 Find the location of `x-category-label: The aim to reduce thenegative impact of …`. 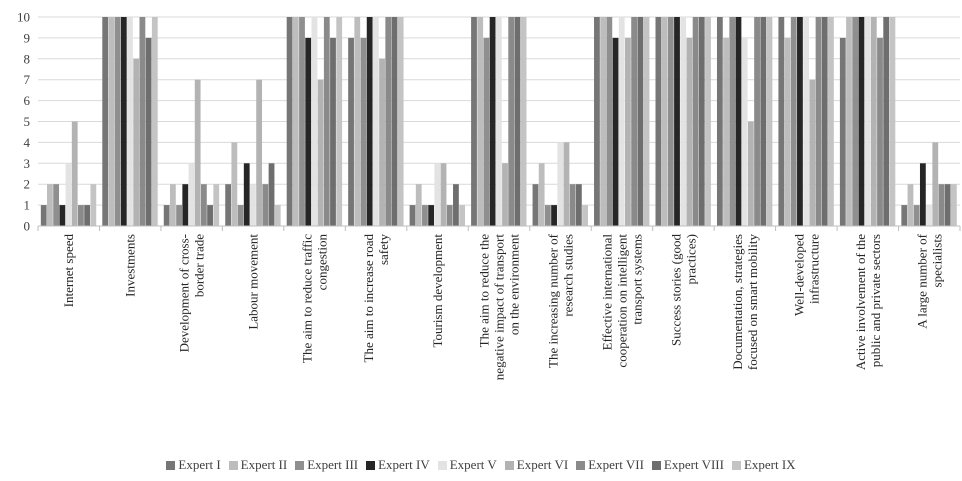

x-category-label: The aim to reduce thenegative impact of … is located at coordinates (499, 307).